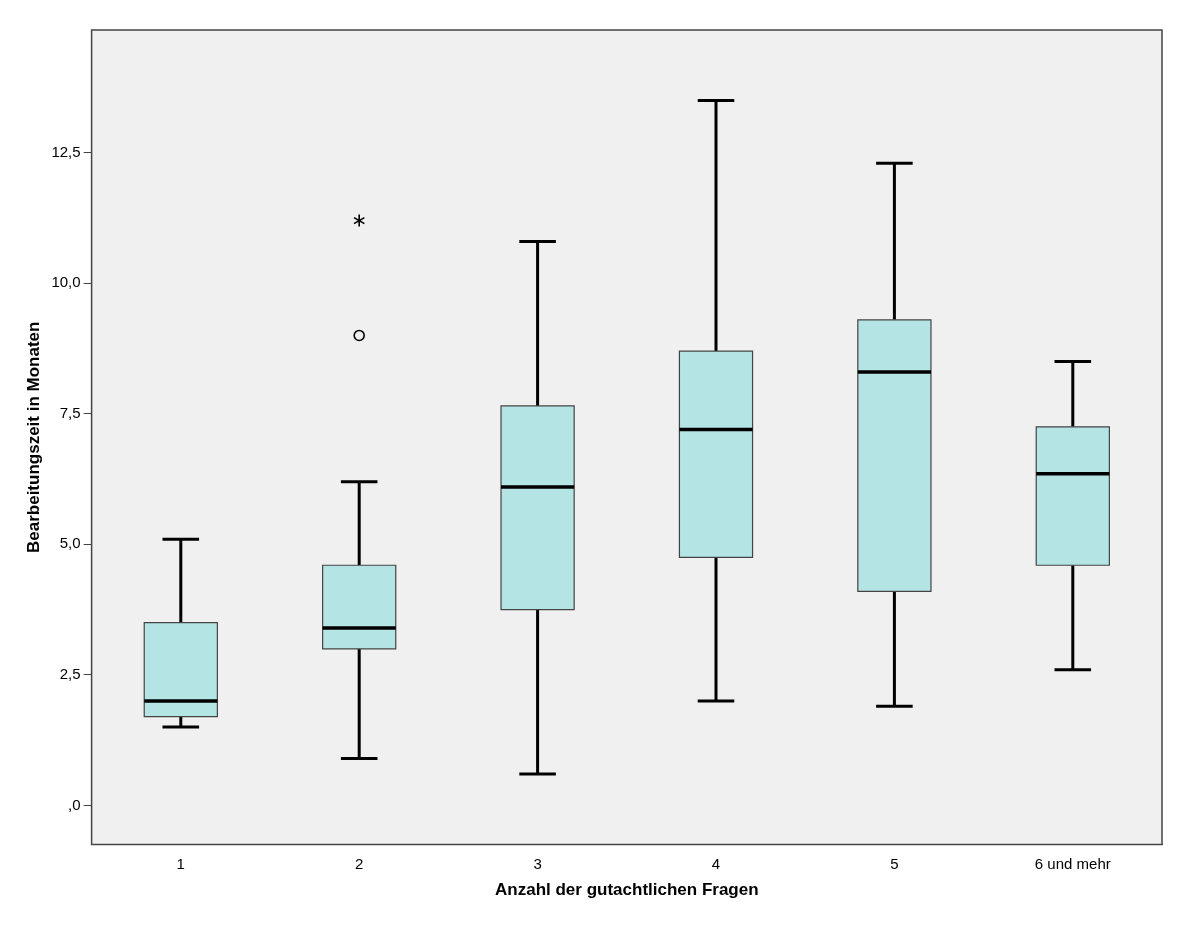 The height and width of the screenshot is (925, 1180). Describe the element at coordinates (537, 863) in the screenshot. I see `x-tick-label: 3` at that location.